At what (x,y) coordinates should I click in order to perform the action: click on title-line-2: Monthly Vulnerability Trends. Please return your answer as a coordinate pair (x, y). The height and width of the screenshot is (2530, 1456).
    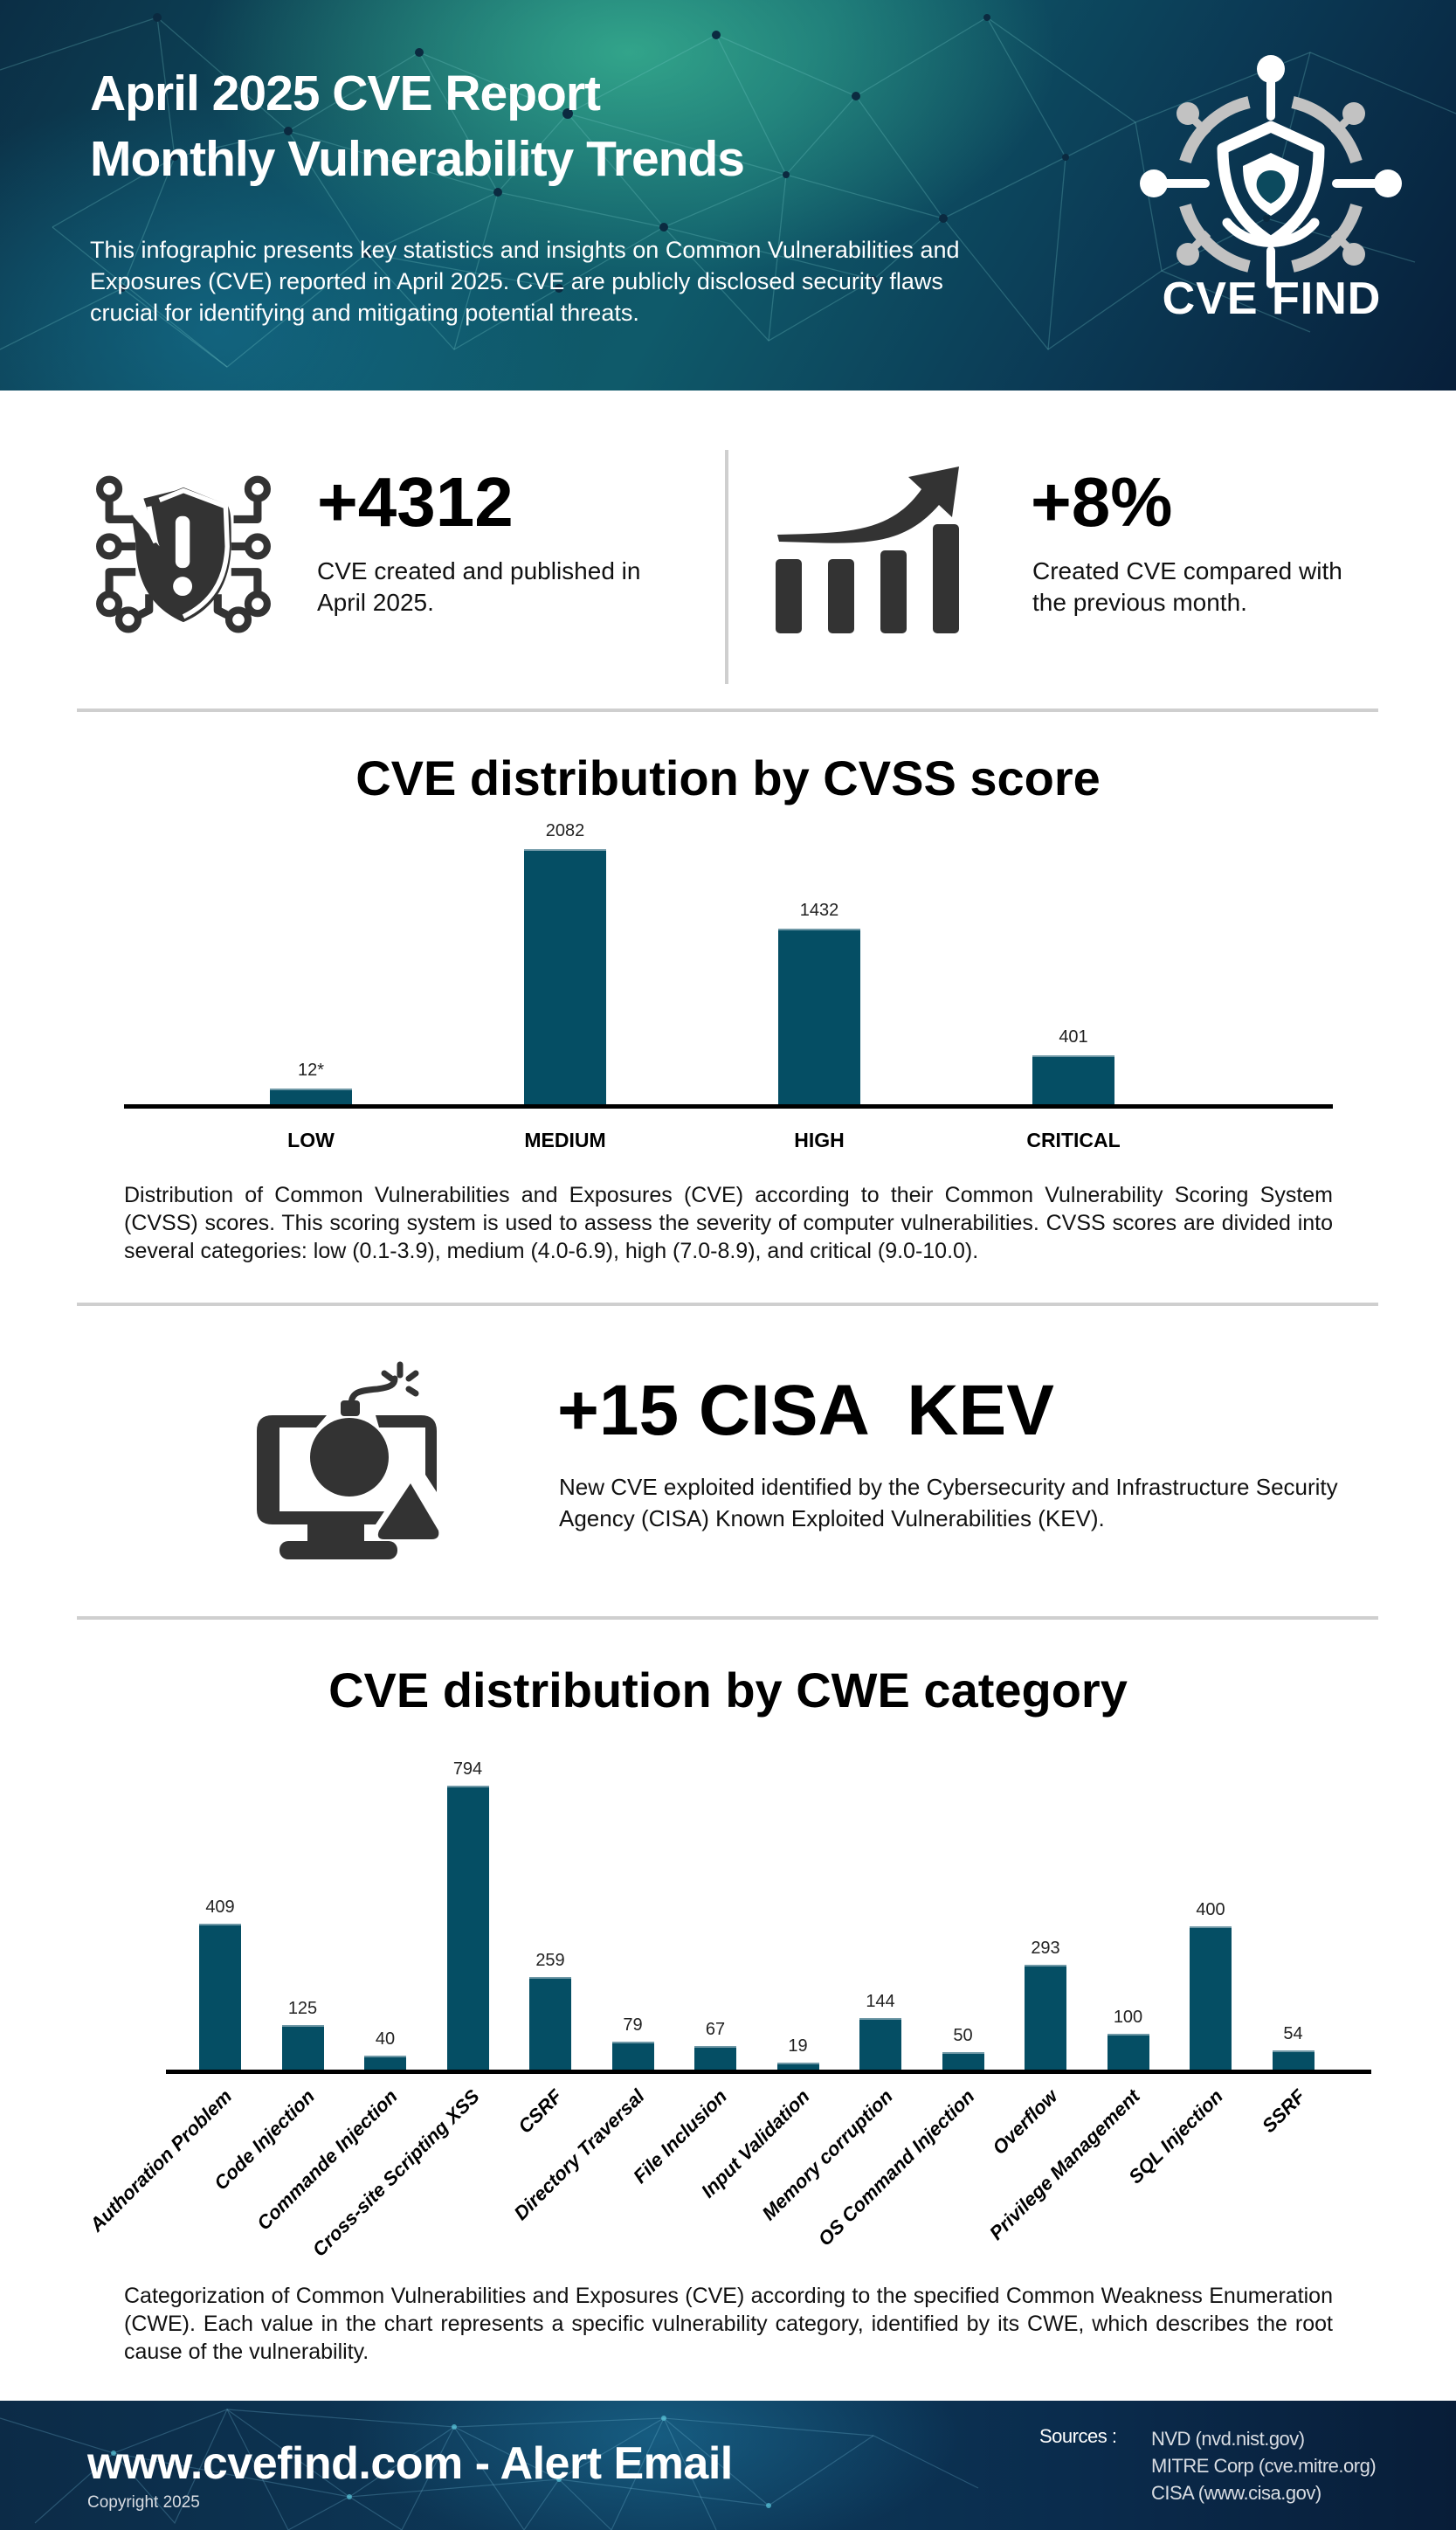
    Looking at the image, I should click on (417, 159).